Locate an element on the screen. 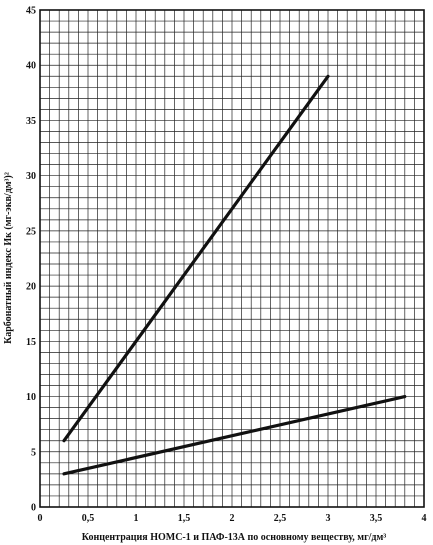 The width and height of the screenshot is (433, 545). y-axis-title: Карбонатный индекс Ик (мг-экв/дм³)² is located at coordinates (8, 258).